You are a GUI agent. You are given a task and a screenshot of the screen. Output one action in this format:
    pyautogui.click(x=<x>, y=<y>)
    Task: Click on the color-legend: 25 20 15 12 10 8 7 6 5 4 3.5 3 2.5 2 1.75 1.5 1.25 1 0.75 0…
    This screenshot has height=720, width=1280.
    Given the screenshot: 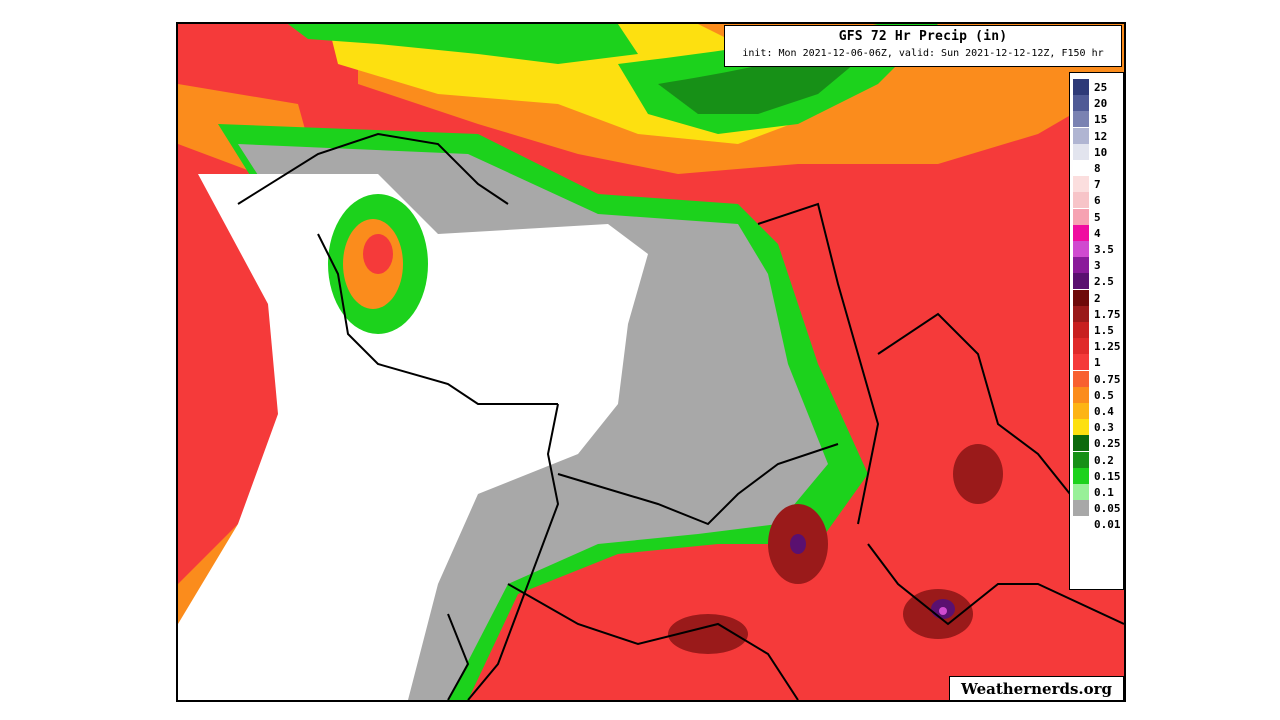 What is the action you would take?
    pyautogui.click(x=1096, y=331)
    